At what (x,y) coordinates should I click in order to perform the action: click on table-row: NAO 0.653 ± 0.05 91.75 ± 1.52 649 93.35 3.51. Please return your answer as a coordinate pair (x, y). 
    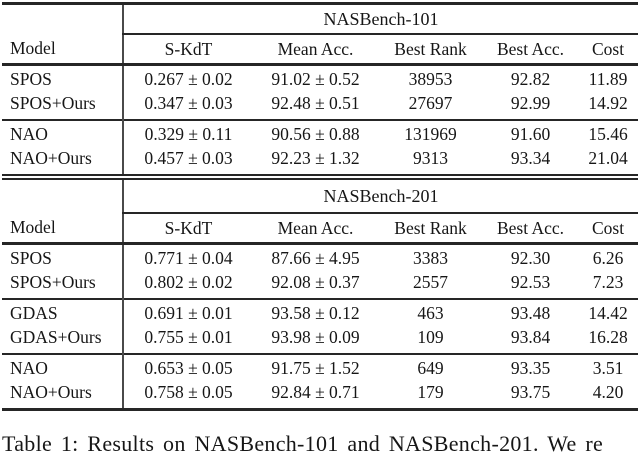
    Looking at the image, I should click on (320, 367).